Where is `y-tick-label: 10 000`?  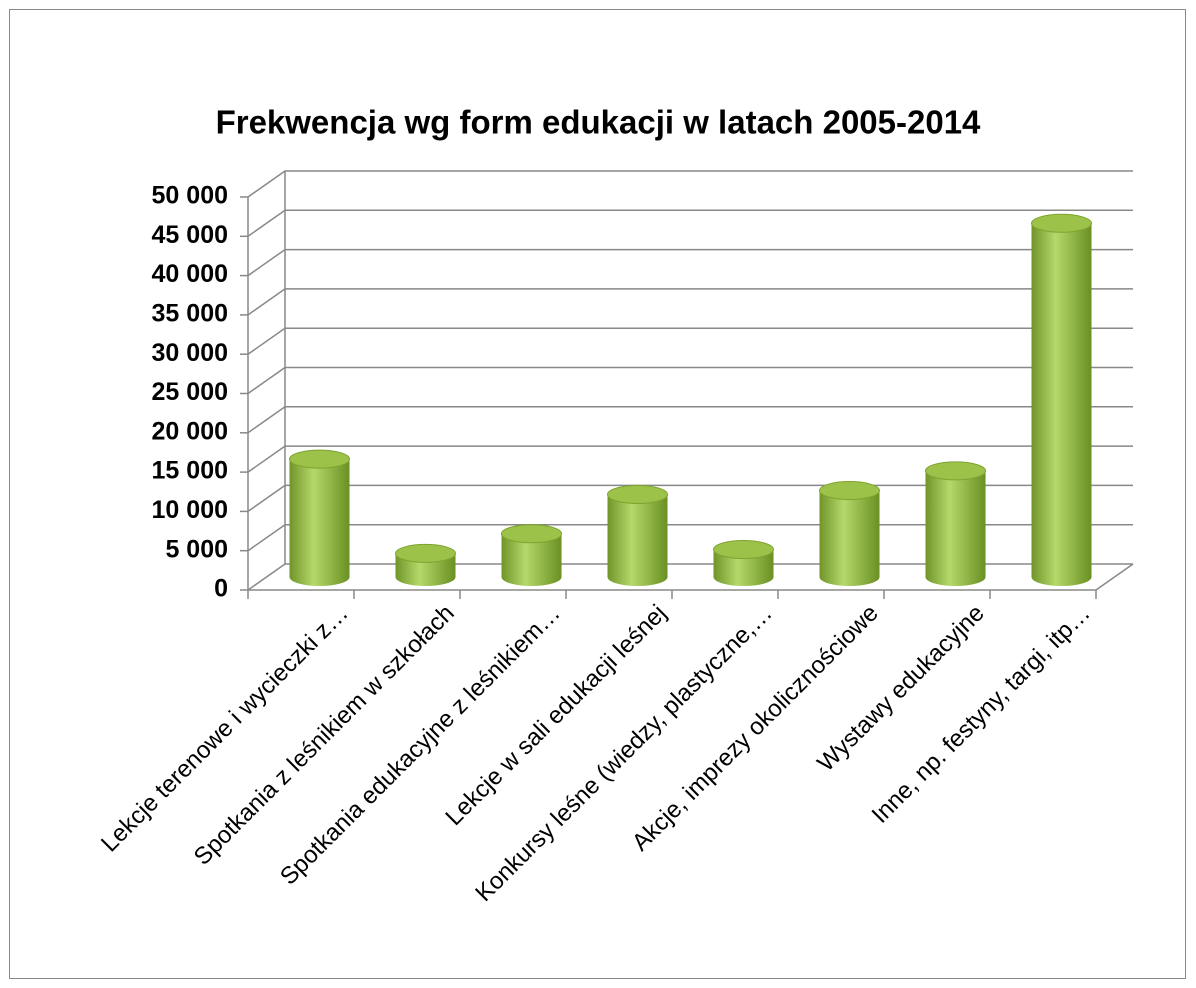 y-tick-label: 10 000 is located at coordinates (190, 510).